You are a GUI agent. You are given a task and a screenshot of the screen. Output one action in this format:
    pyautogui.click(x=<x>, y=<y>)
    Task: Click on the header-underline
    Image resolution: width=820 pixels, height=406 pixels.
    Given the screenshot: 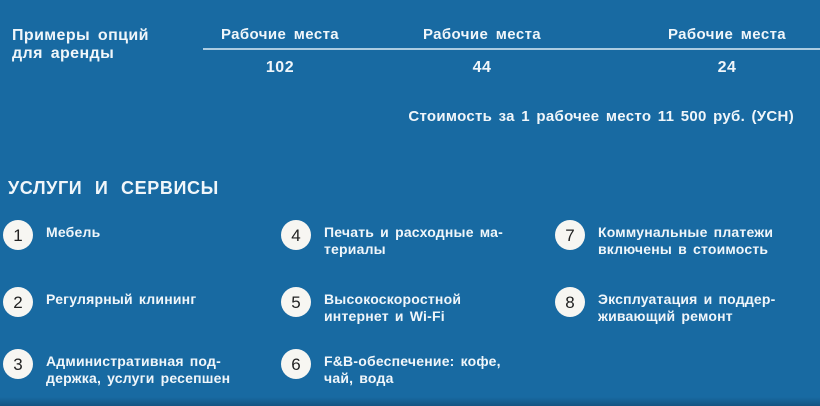 What is the action you would take?
    pyautogui.click(x=511, y=49)
    